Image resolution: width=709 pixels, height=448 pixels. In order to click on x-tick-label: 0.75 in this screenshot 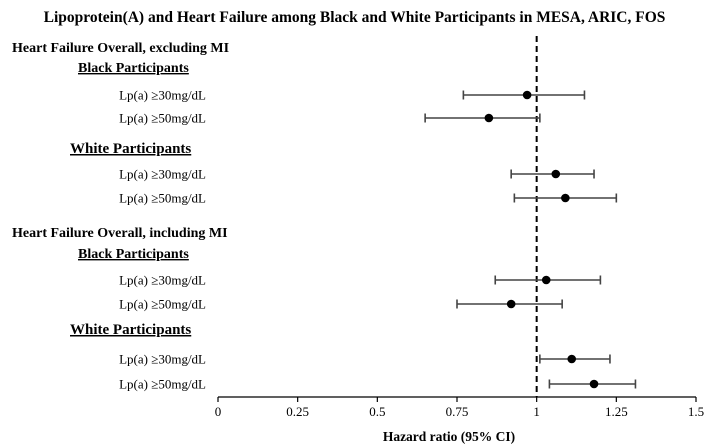, I will do `click(457, 411)`.